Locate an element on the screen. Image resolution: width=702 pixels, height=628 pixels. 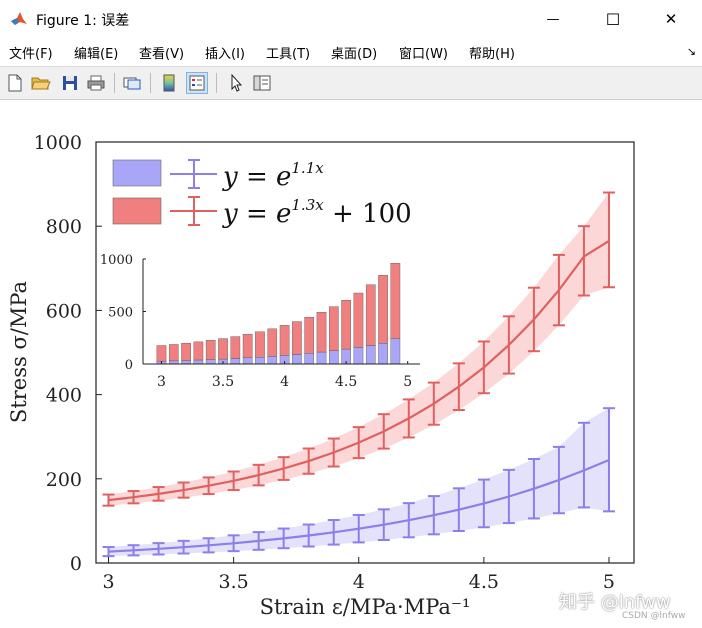
menu-tools: 工具(T) is located at coordinates (288, 54).